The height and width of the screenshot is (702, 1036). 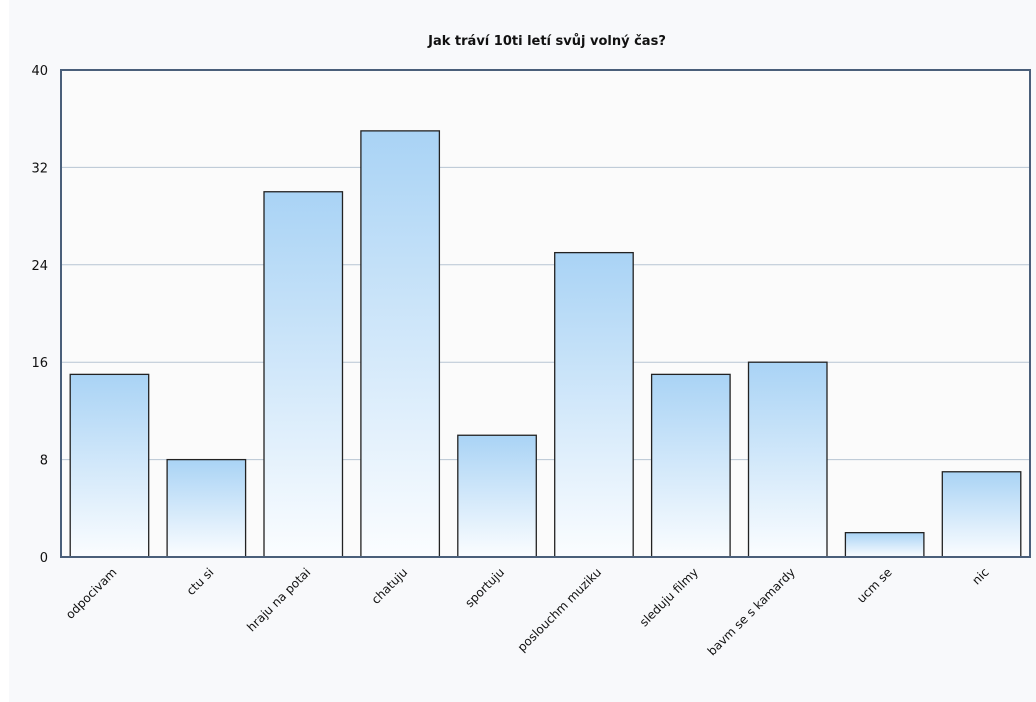 What do you see at coordinates (39, 315) in the screenshot?
I see `y-axis-ticks: 0 8 16 24 32 40` at bounding box center [39, 315].